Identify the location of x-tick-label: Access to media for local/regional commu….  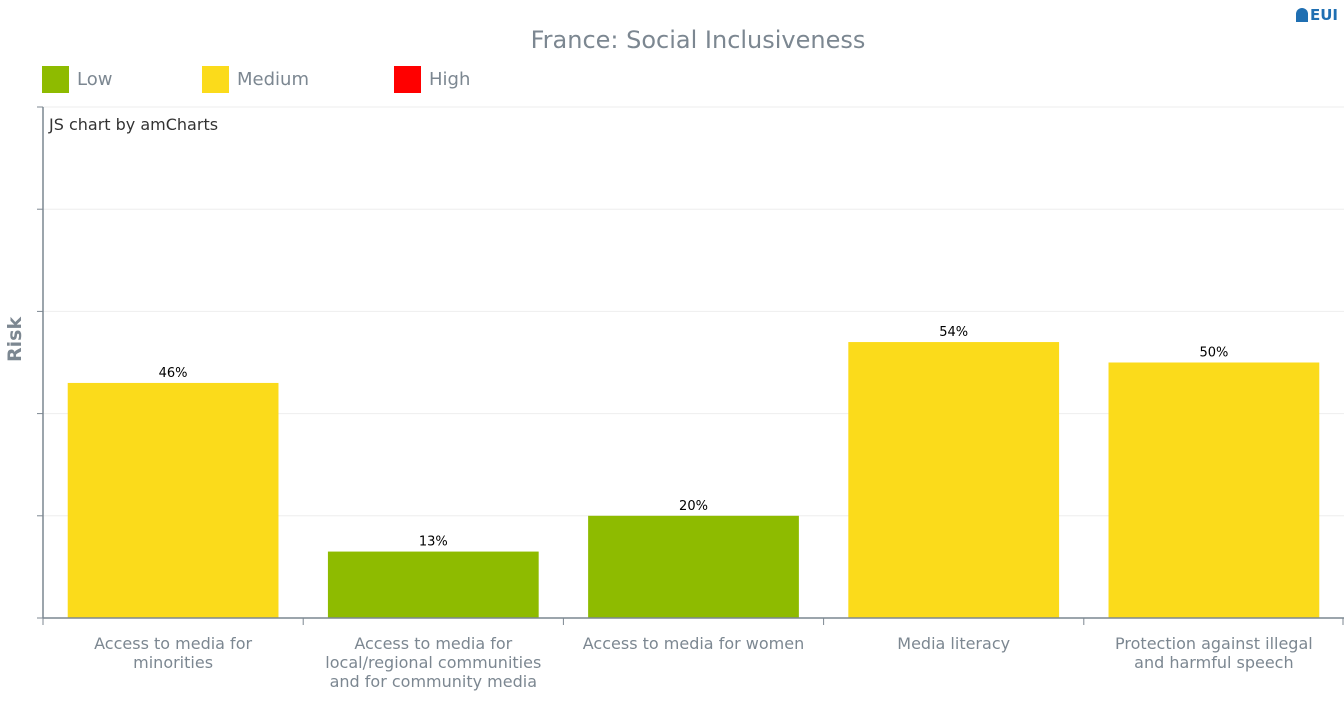
(433, 662).